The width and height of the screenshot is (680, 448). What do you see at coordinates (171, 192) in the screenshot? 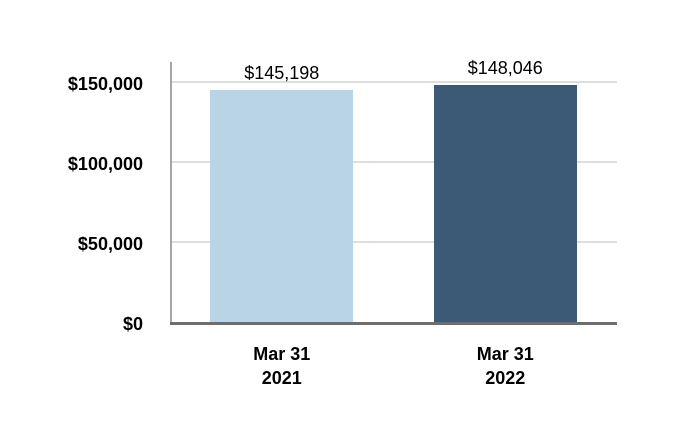
I see `y-axis-line` at bounding box center [171, 192].